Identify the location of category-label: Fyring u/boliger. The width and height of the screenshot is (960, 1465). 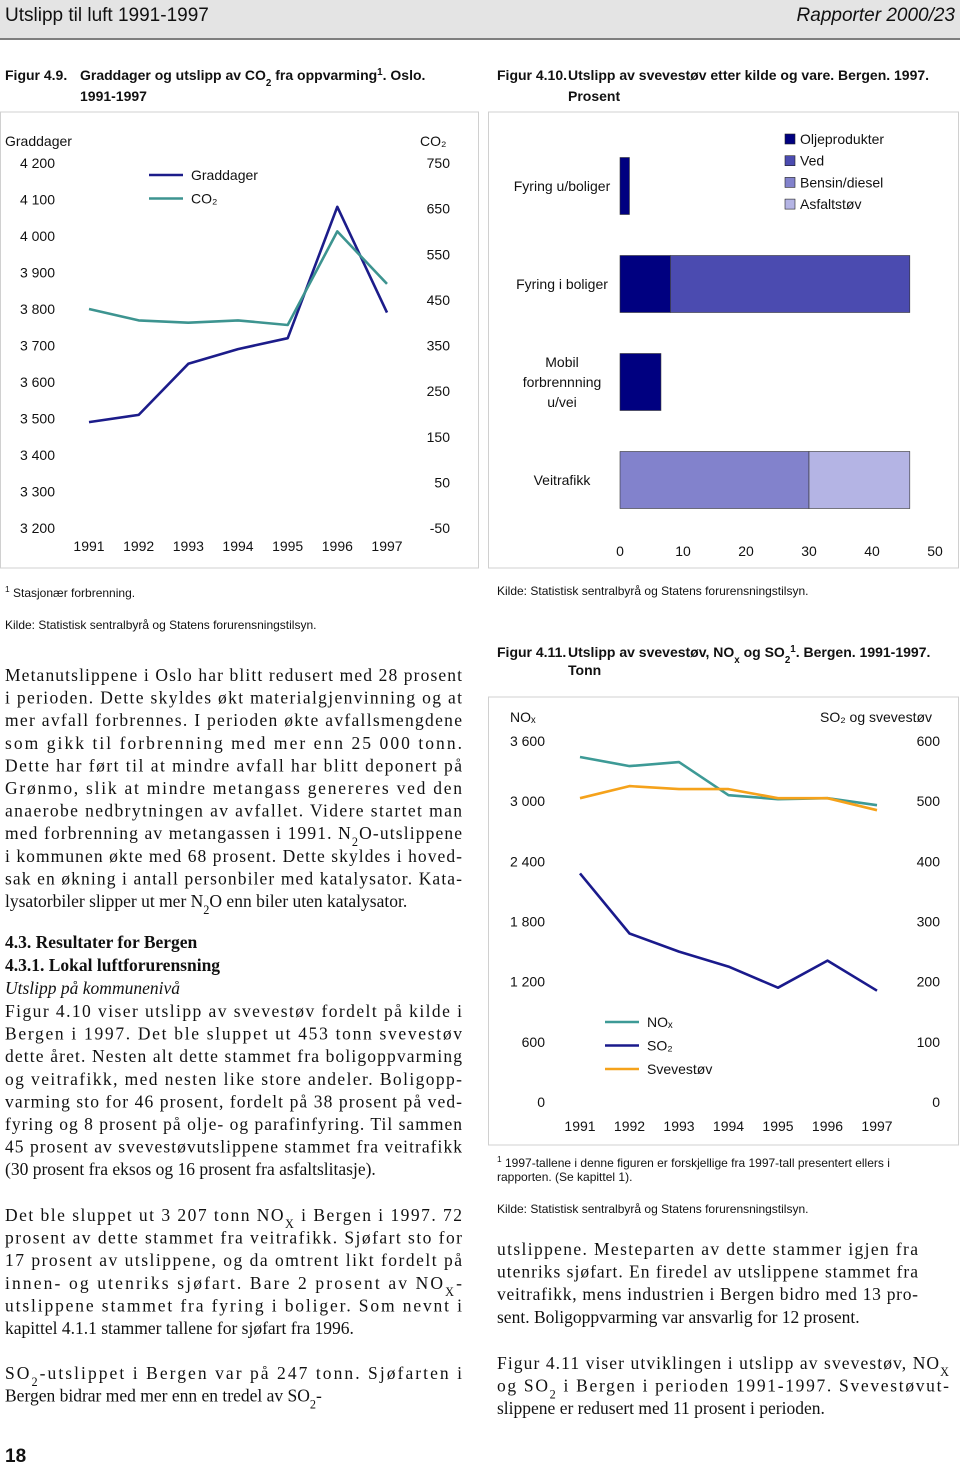
(562, 186).